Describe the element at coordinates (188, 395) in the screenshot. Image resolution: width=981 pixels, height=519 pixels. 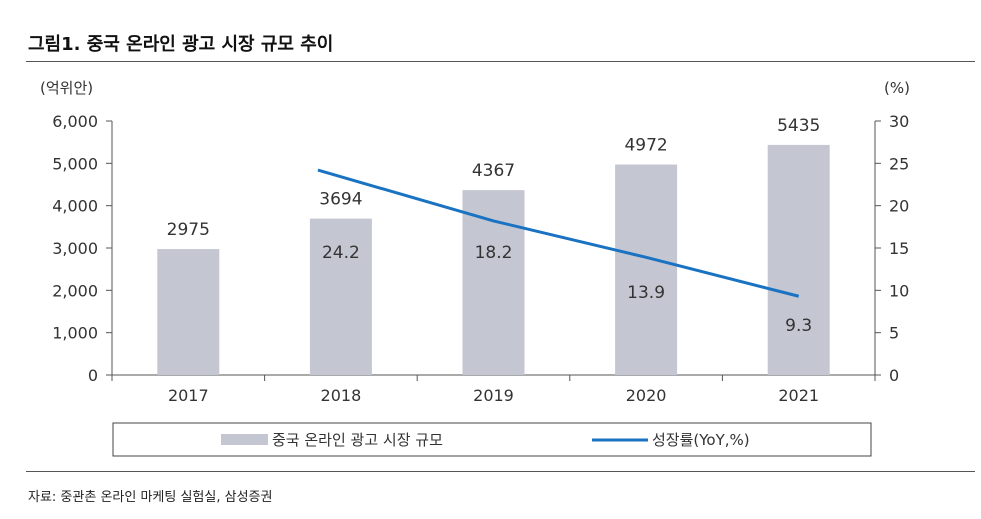
I see `x-tick-label: 2017` at that location.